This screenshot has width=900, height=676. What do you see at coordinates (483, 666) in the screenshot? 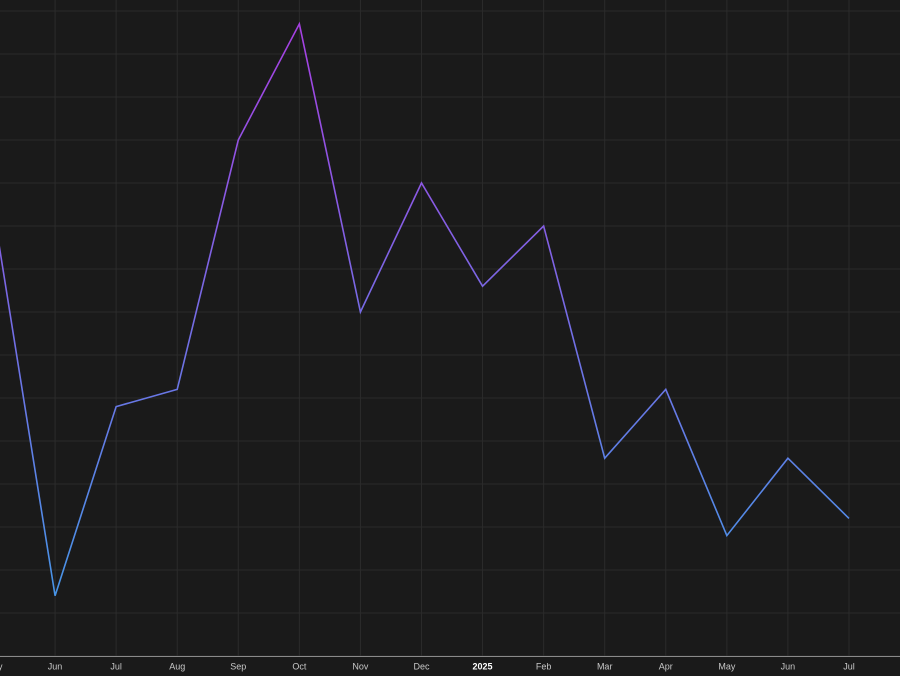
I see `x-tick-label: 2025` at bounding box center [483, 666].